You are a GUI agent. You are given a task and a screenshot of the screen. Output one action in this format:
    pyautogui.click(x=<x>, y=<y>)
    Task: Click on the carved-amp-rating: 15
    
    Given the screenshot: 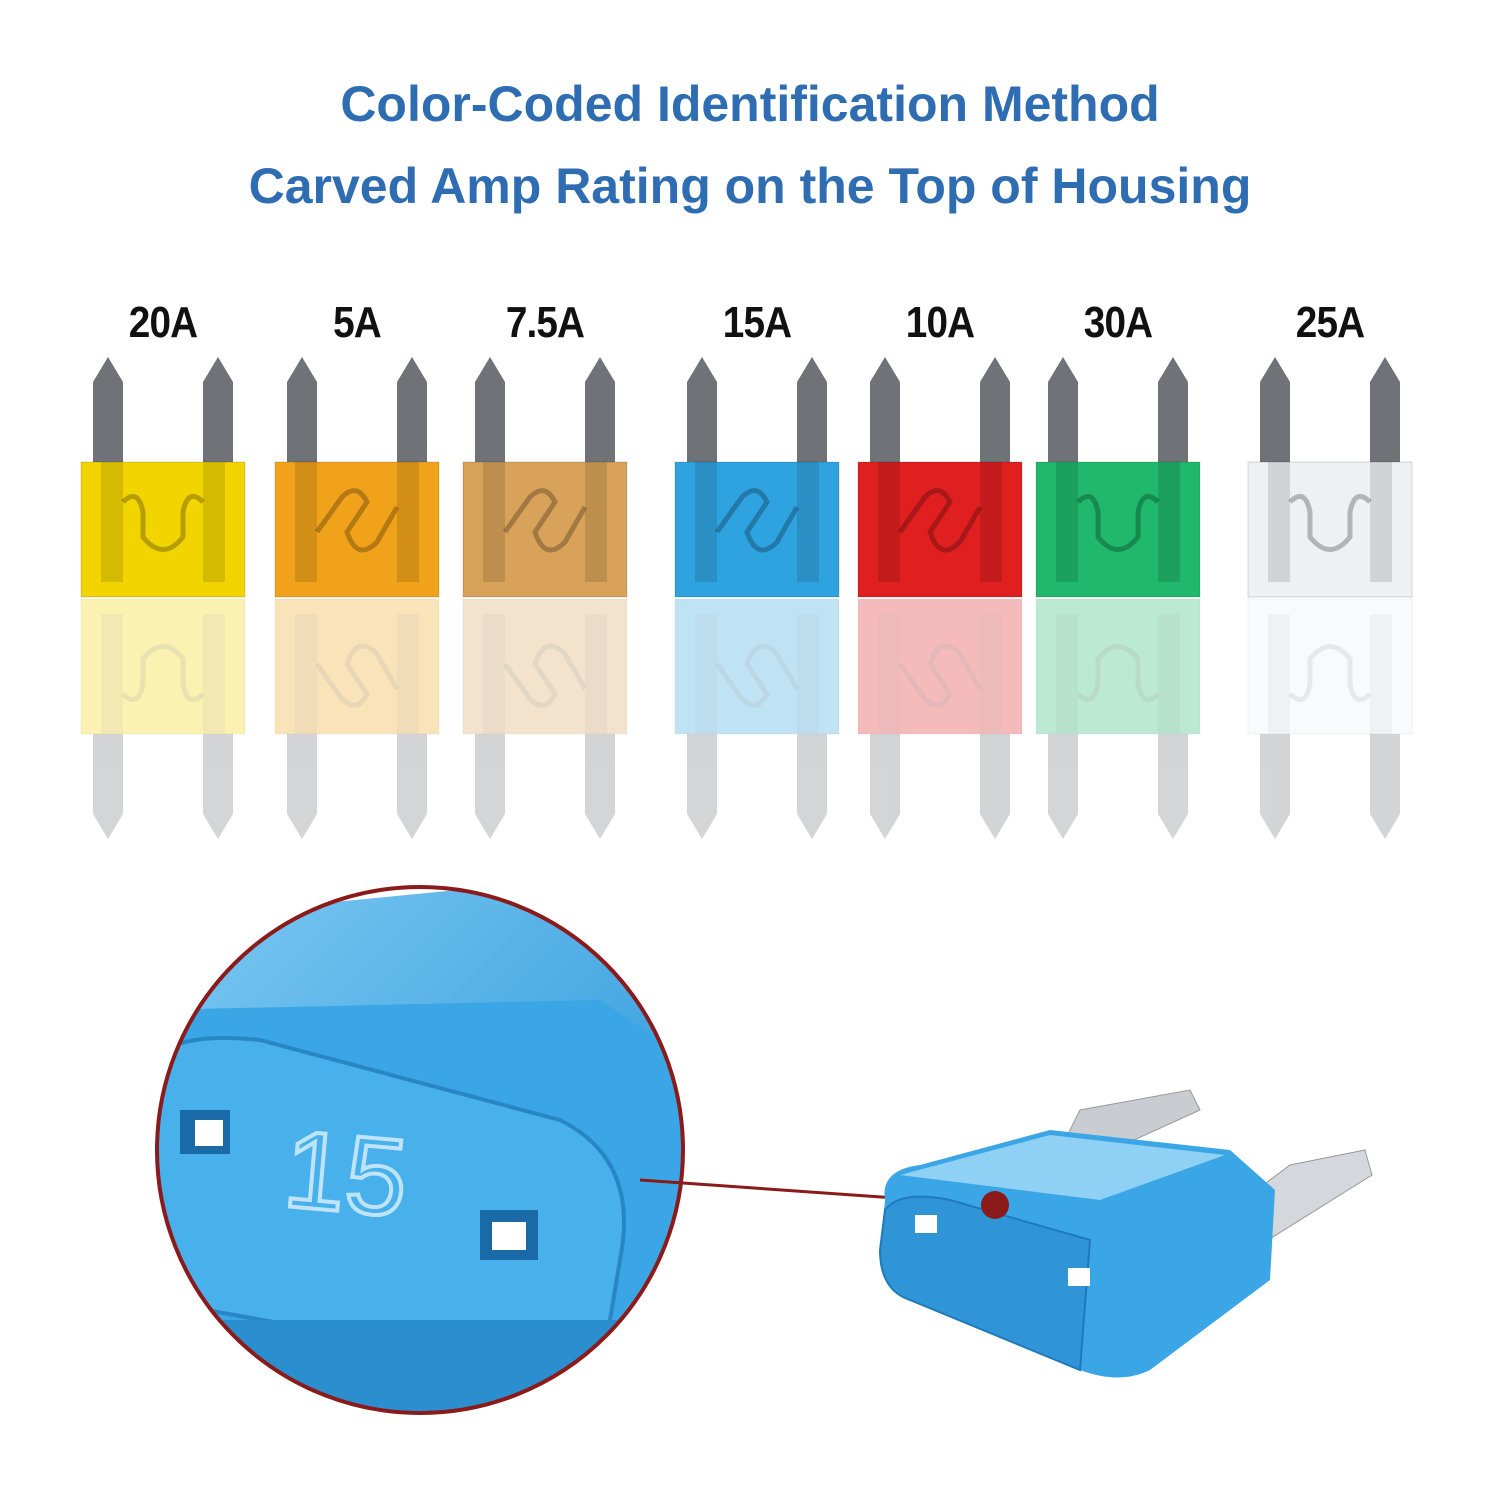 What is the action you would take?
    pyautogui.click(x=346, y=1173)
    